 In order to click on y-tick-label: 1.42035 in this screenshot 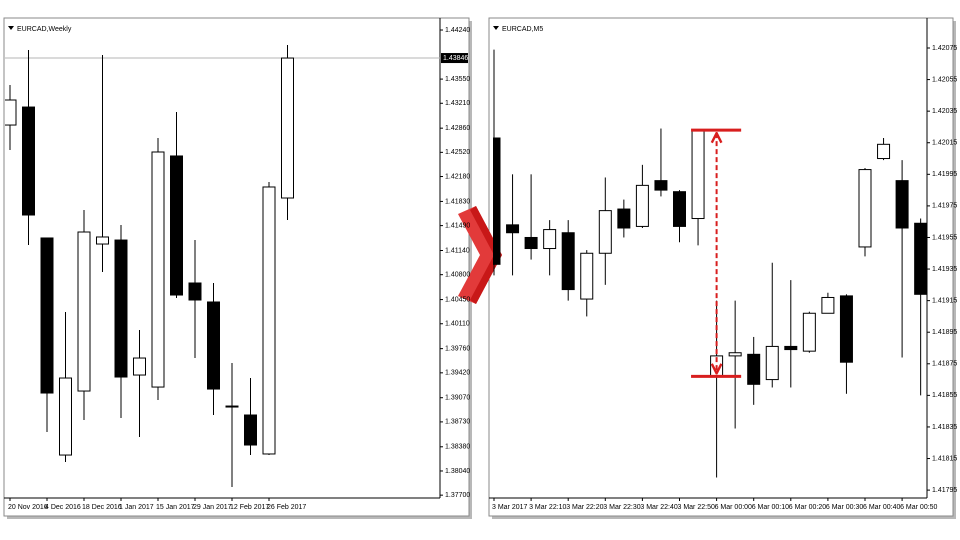, I will do `click(944, 111)`.